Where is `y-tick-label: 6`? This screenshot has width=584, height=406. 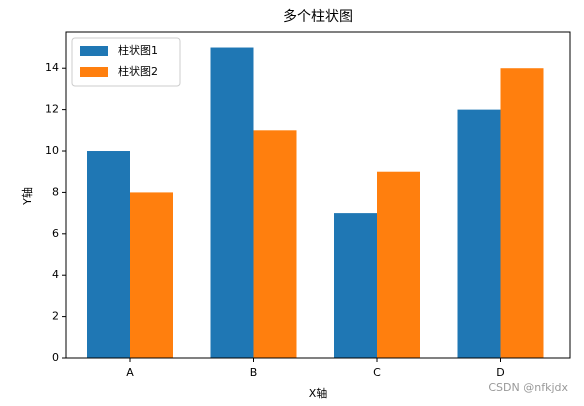
y-tick-label: 6 is located at coordinates (55, 233).